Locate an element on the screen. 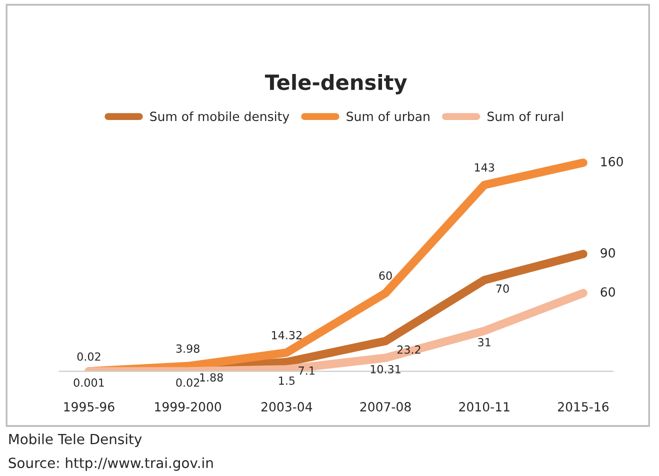 This screenshot has width=659, height=476. data-label: 70 is located at coordinates (502, 288).